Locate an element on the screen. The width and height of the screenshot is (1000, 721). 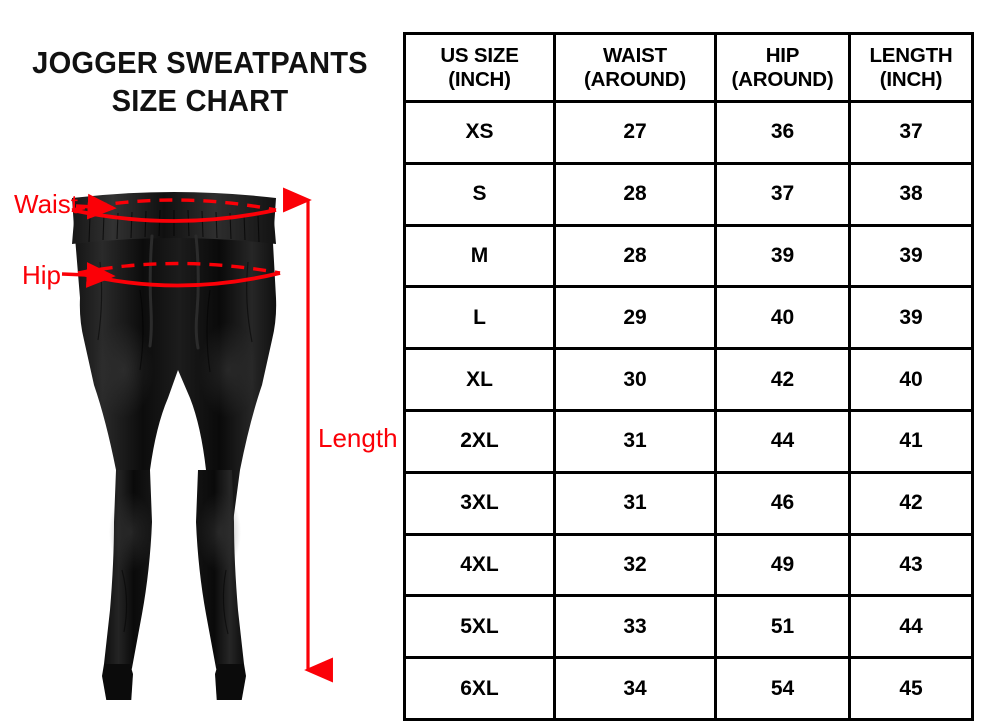
cell-size: 6XL is located at coordinates (479, 688).